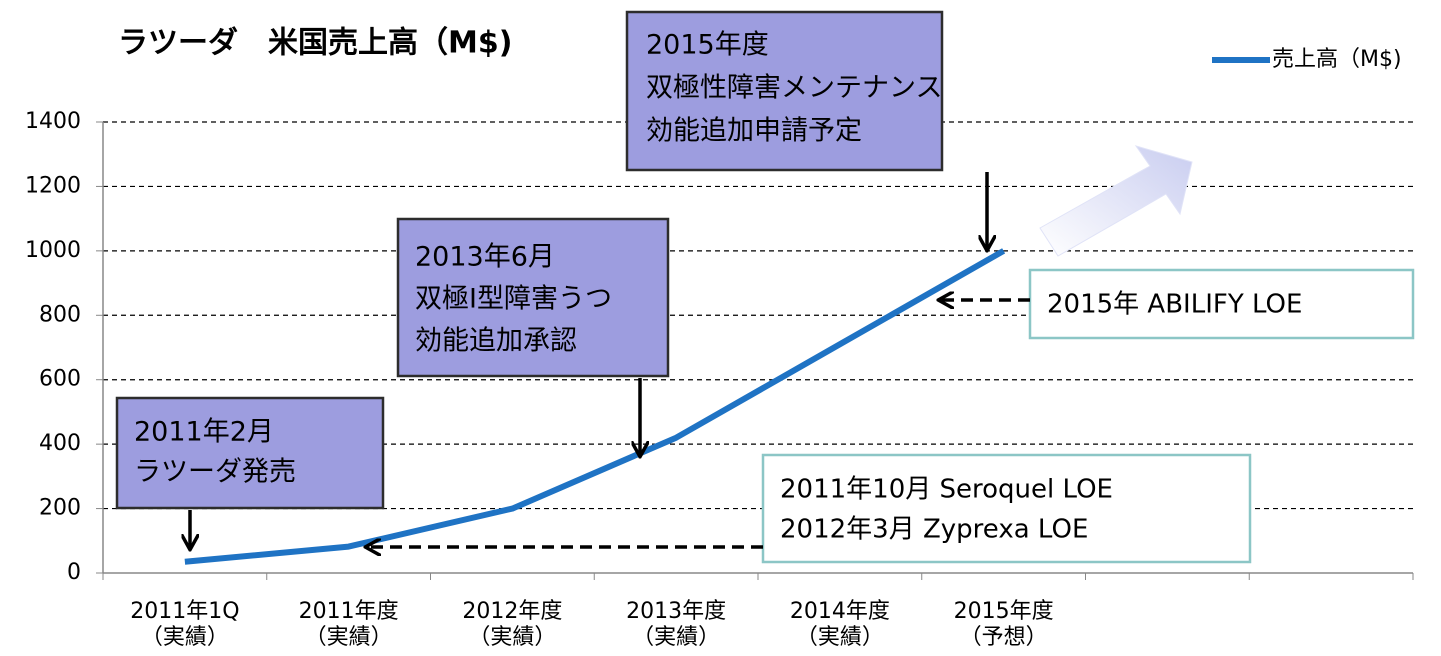 This screenshot has height=656, width=1441. I want to click on y-tick-label: 600, so click(60, 379).